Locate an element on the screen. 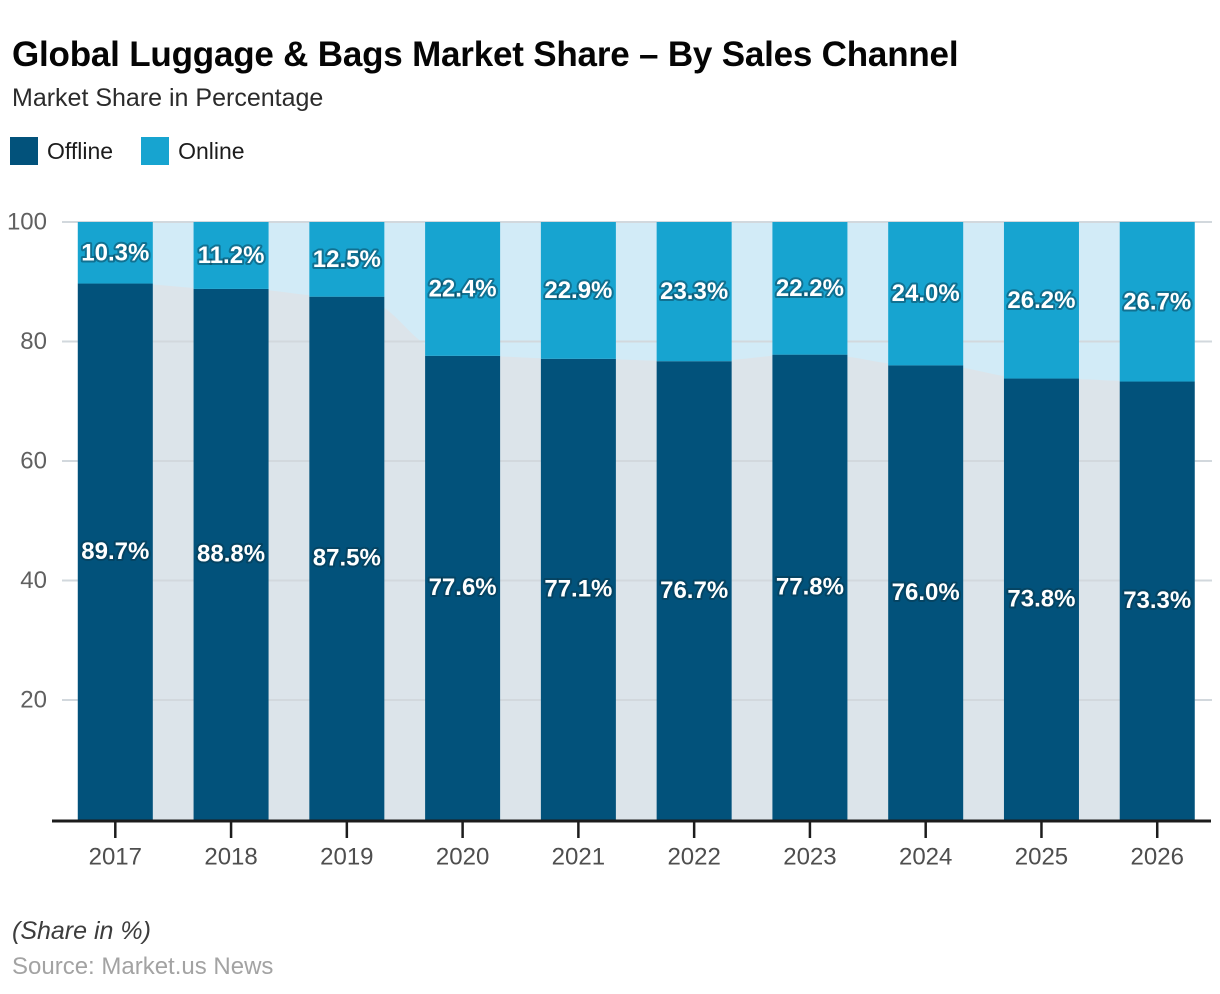  bar-offline-2020 is located at coordinates (463, 587).